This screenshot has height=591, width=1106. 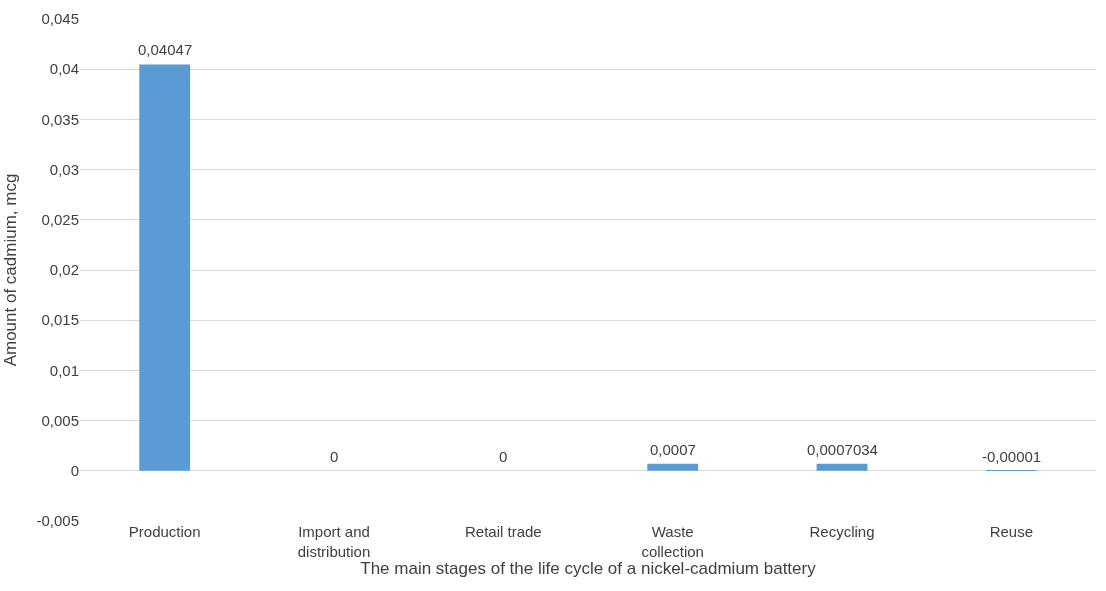 I want to click on y-tick-label: 0,045, so click(x=60, y=19).